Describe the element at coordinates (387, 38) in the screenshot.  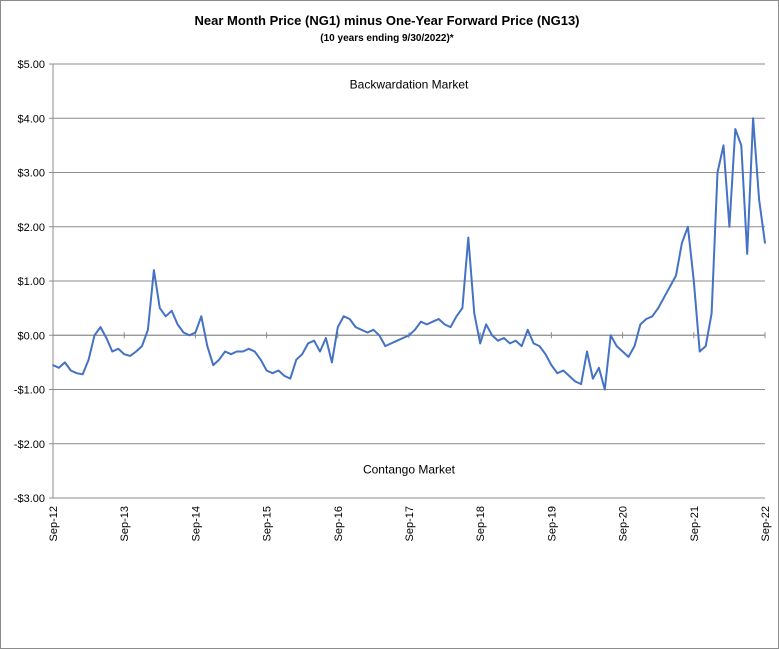
I see `chart-subtitle: (10 years ending 9/30/2022)*` at that location.